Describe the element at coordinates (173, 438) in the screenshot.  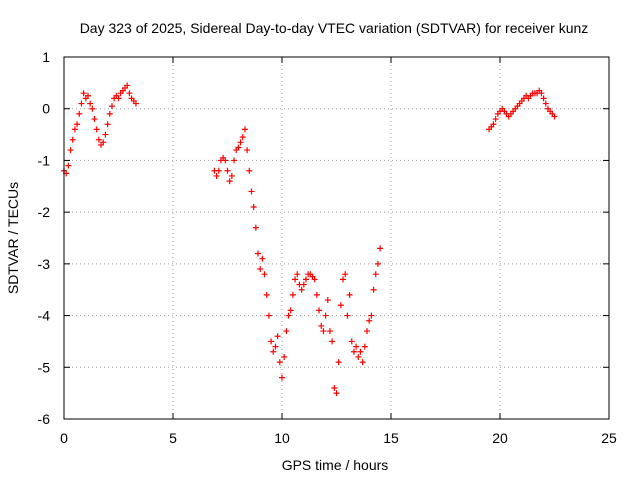
I see `x-tick-label: 5` at that location.